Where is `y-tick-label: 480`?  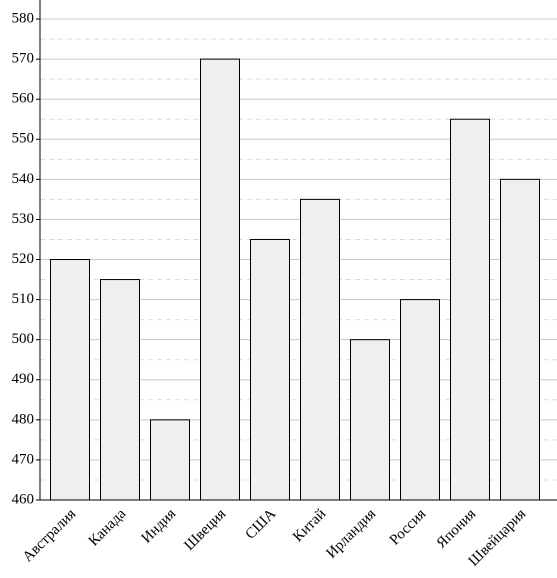
y-tick-label: 480 is located at coordinates (23, 419).